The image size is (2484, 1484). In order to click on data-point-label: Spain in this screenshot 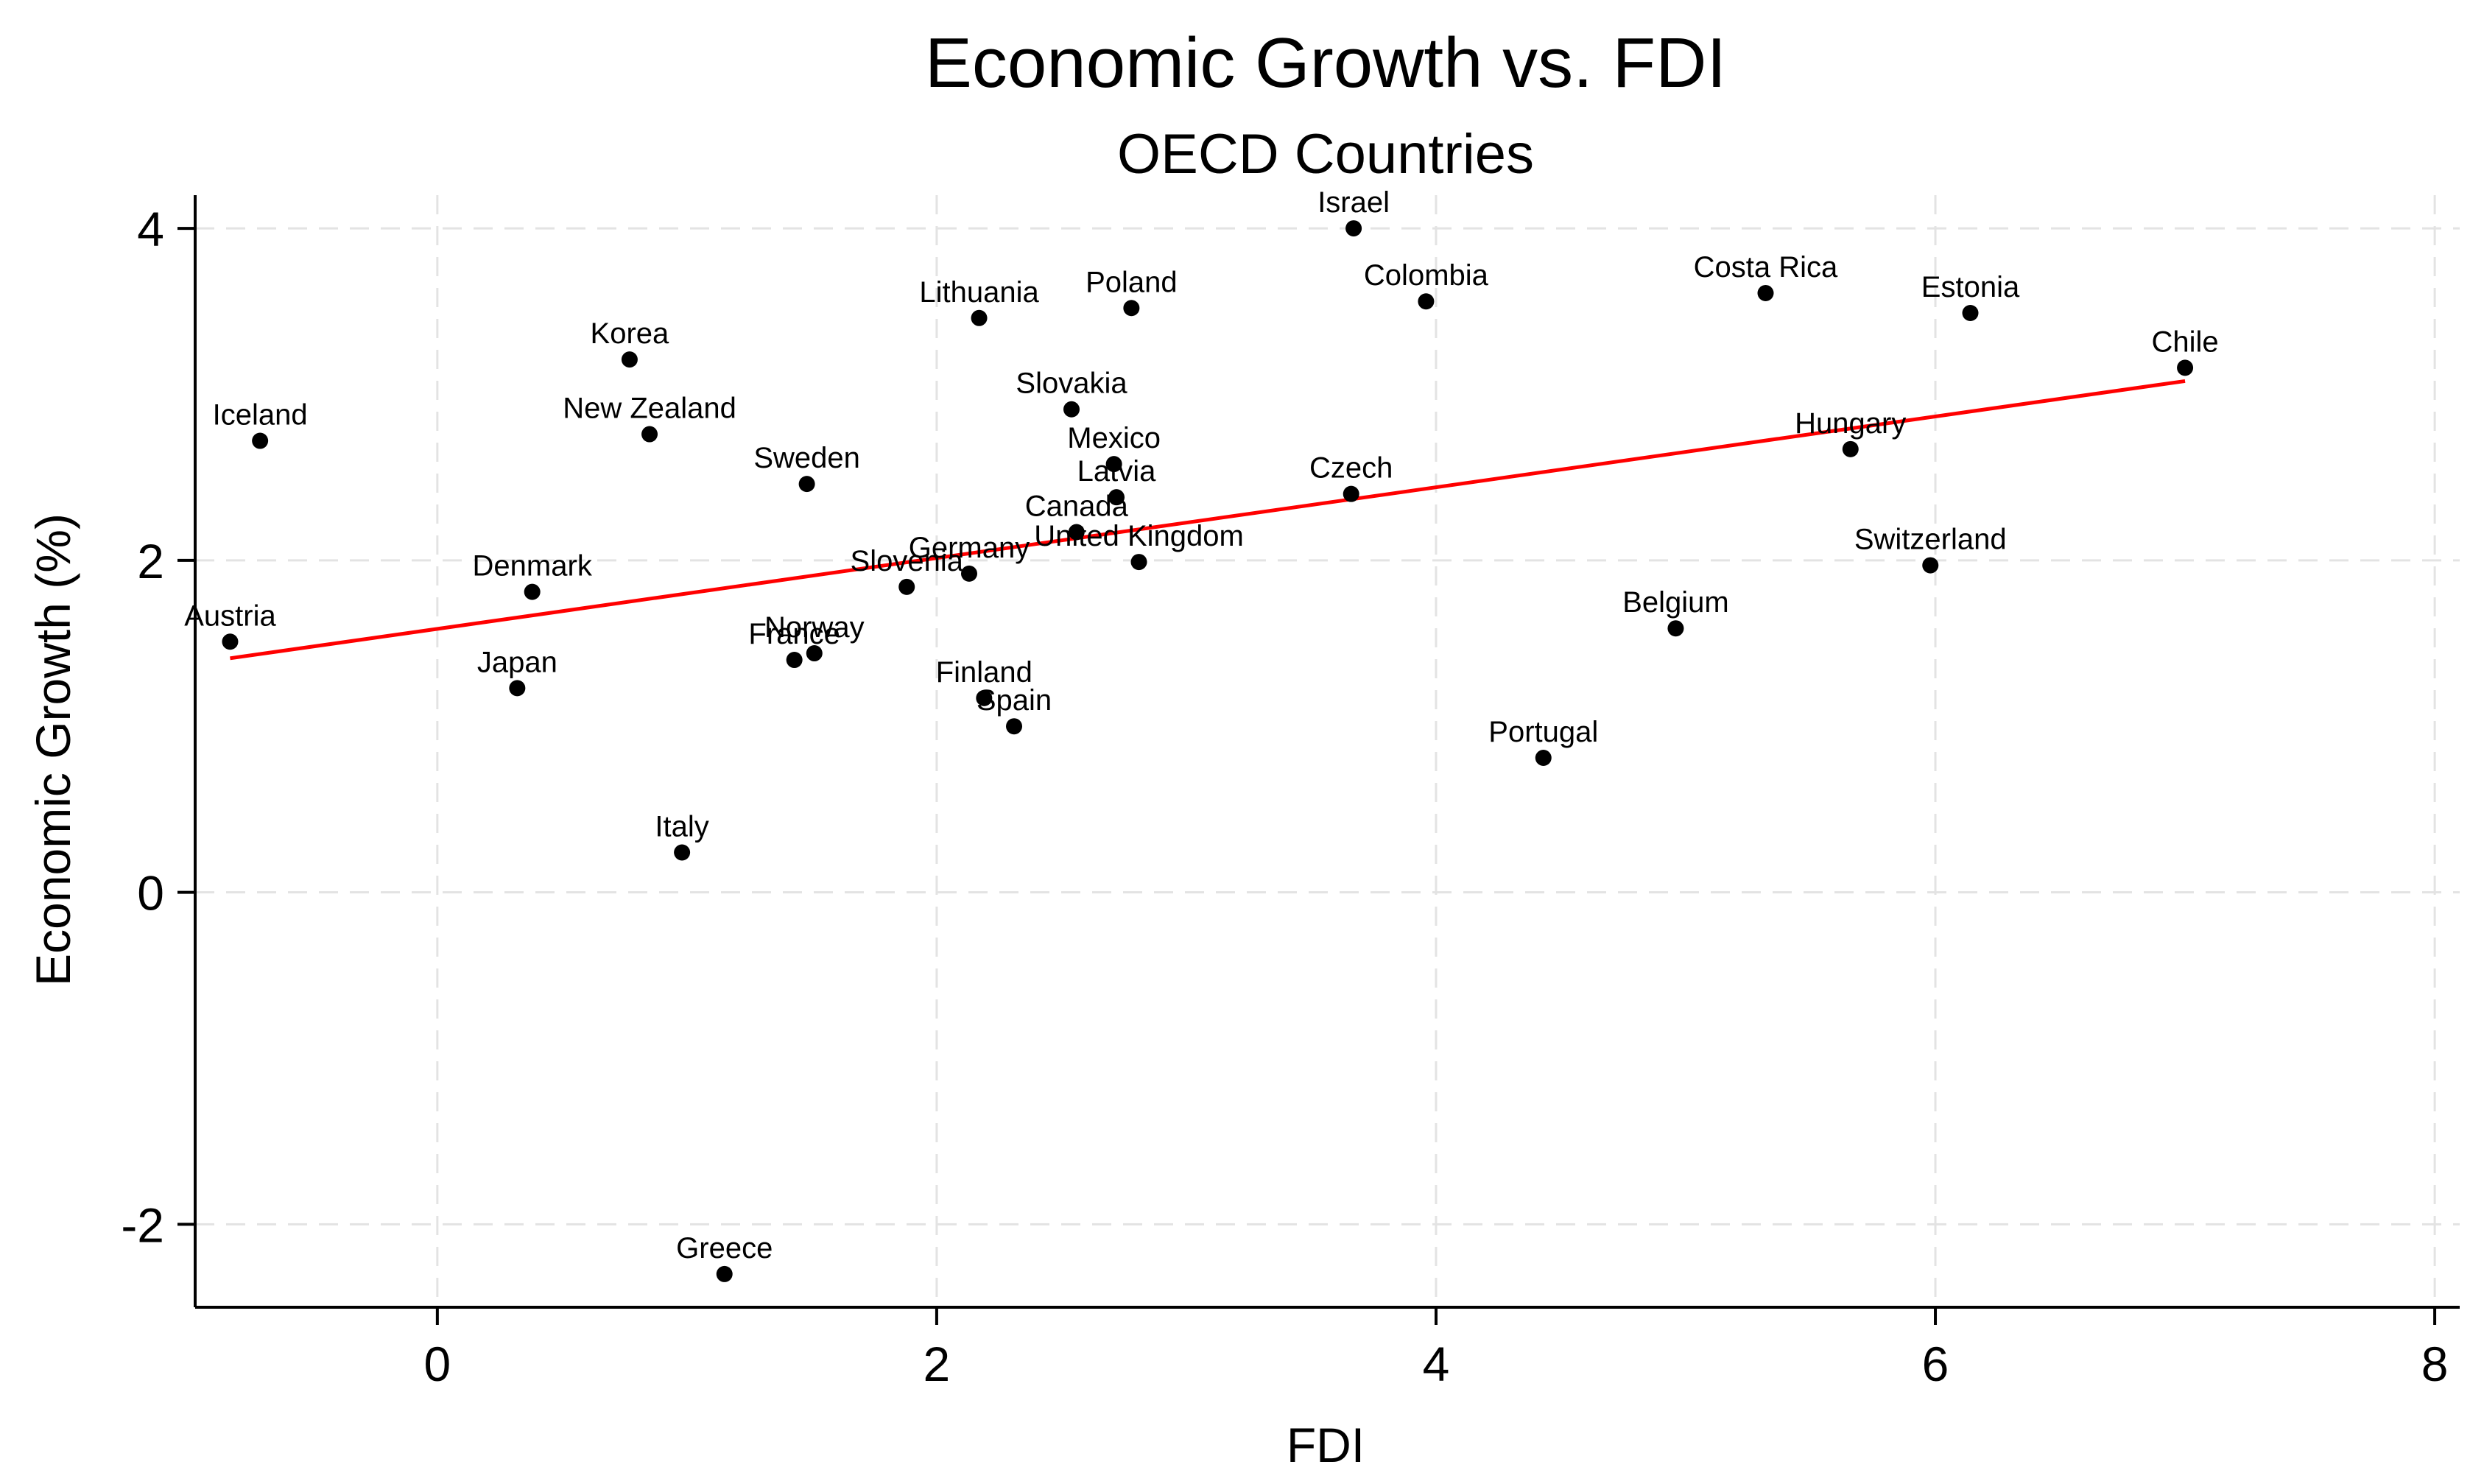, I will do `click(1015, 701)`.